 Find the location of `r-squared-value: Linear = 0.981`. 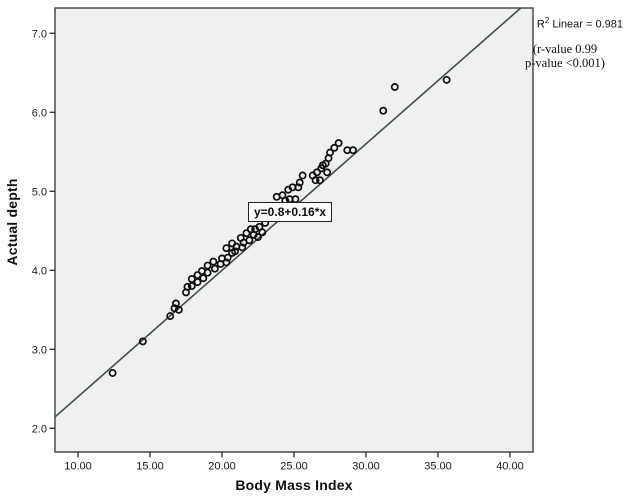

r-squared-value: Linear = 0.981 is located at coordinates (586, 24).